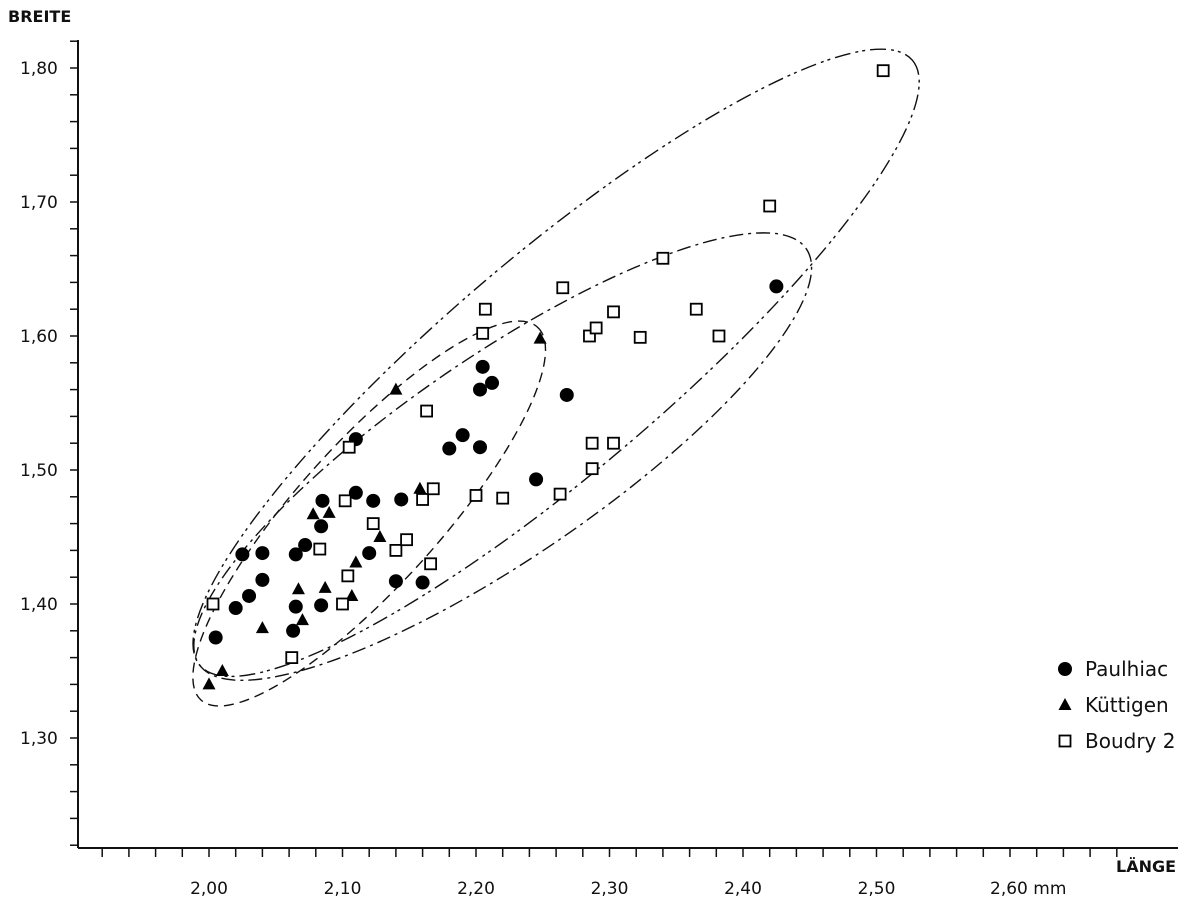 Image resolution: width=1189 pixels, height=901 pixels. Describe the element at coordinates (877, 889) in the screenshot. I see `x-tick-label: 2,50` at that location.